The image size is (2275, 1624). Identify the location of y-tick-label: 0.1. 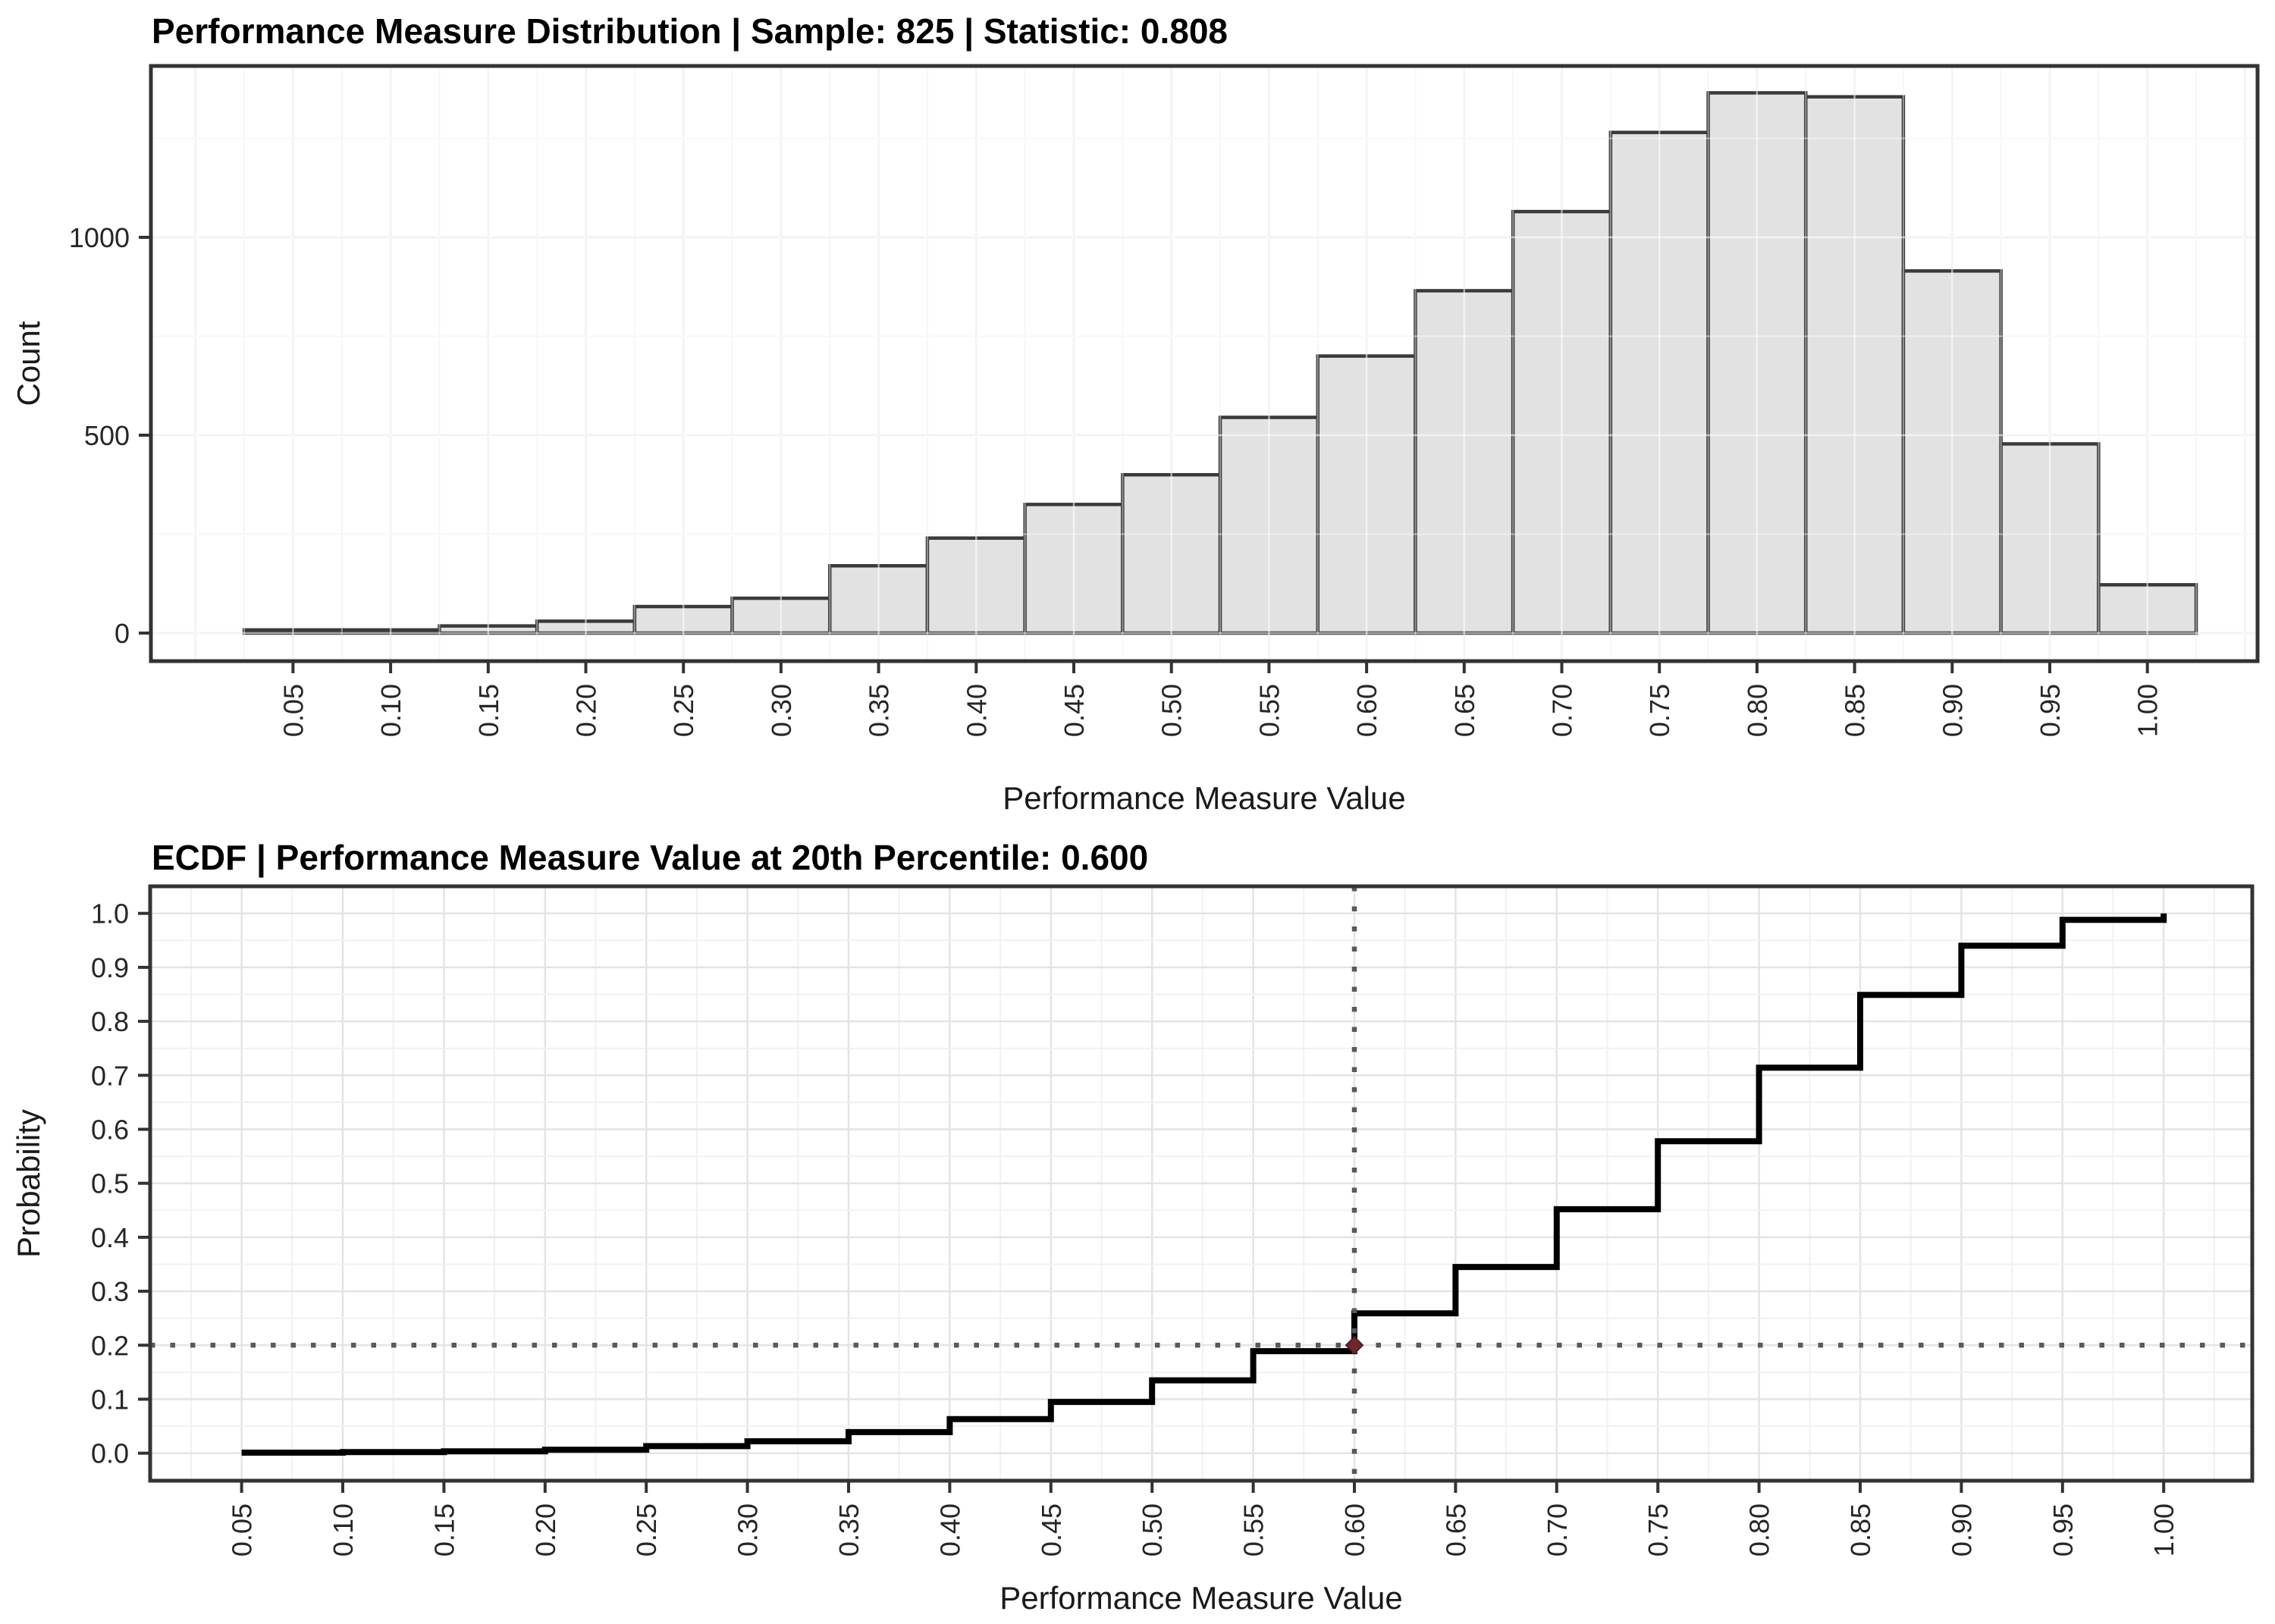
(110, 1400).